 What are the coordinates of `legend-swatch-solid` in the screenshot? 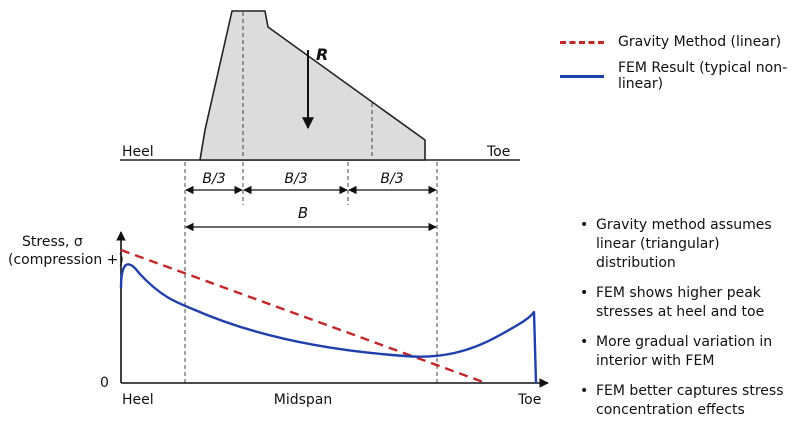 It's located at (582, 76).